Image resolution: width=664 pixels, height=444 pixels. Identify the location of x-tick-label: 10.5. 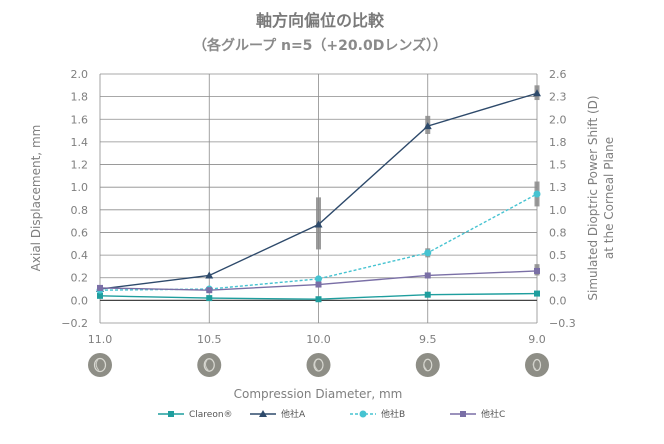
(209, 339).